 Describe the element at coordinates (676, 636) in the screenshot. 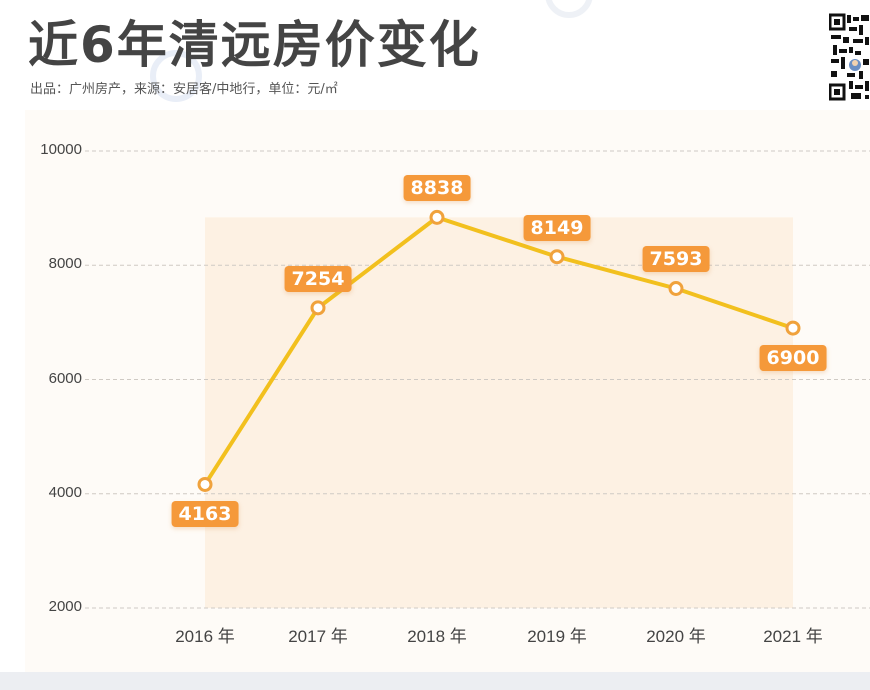

I see `x-tick-label: 2020 年` at that location.